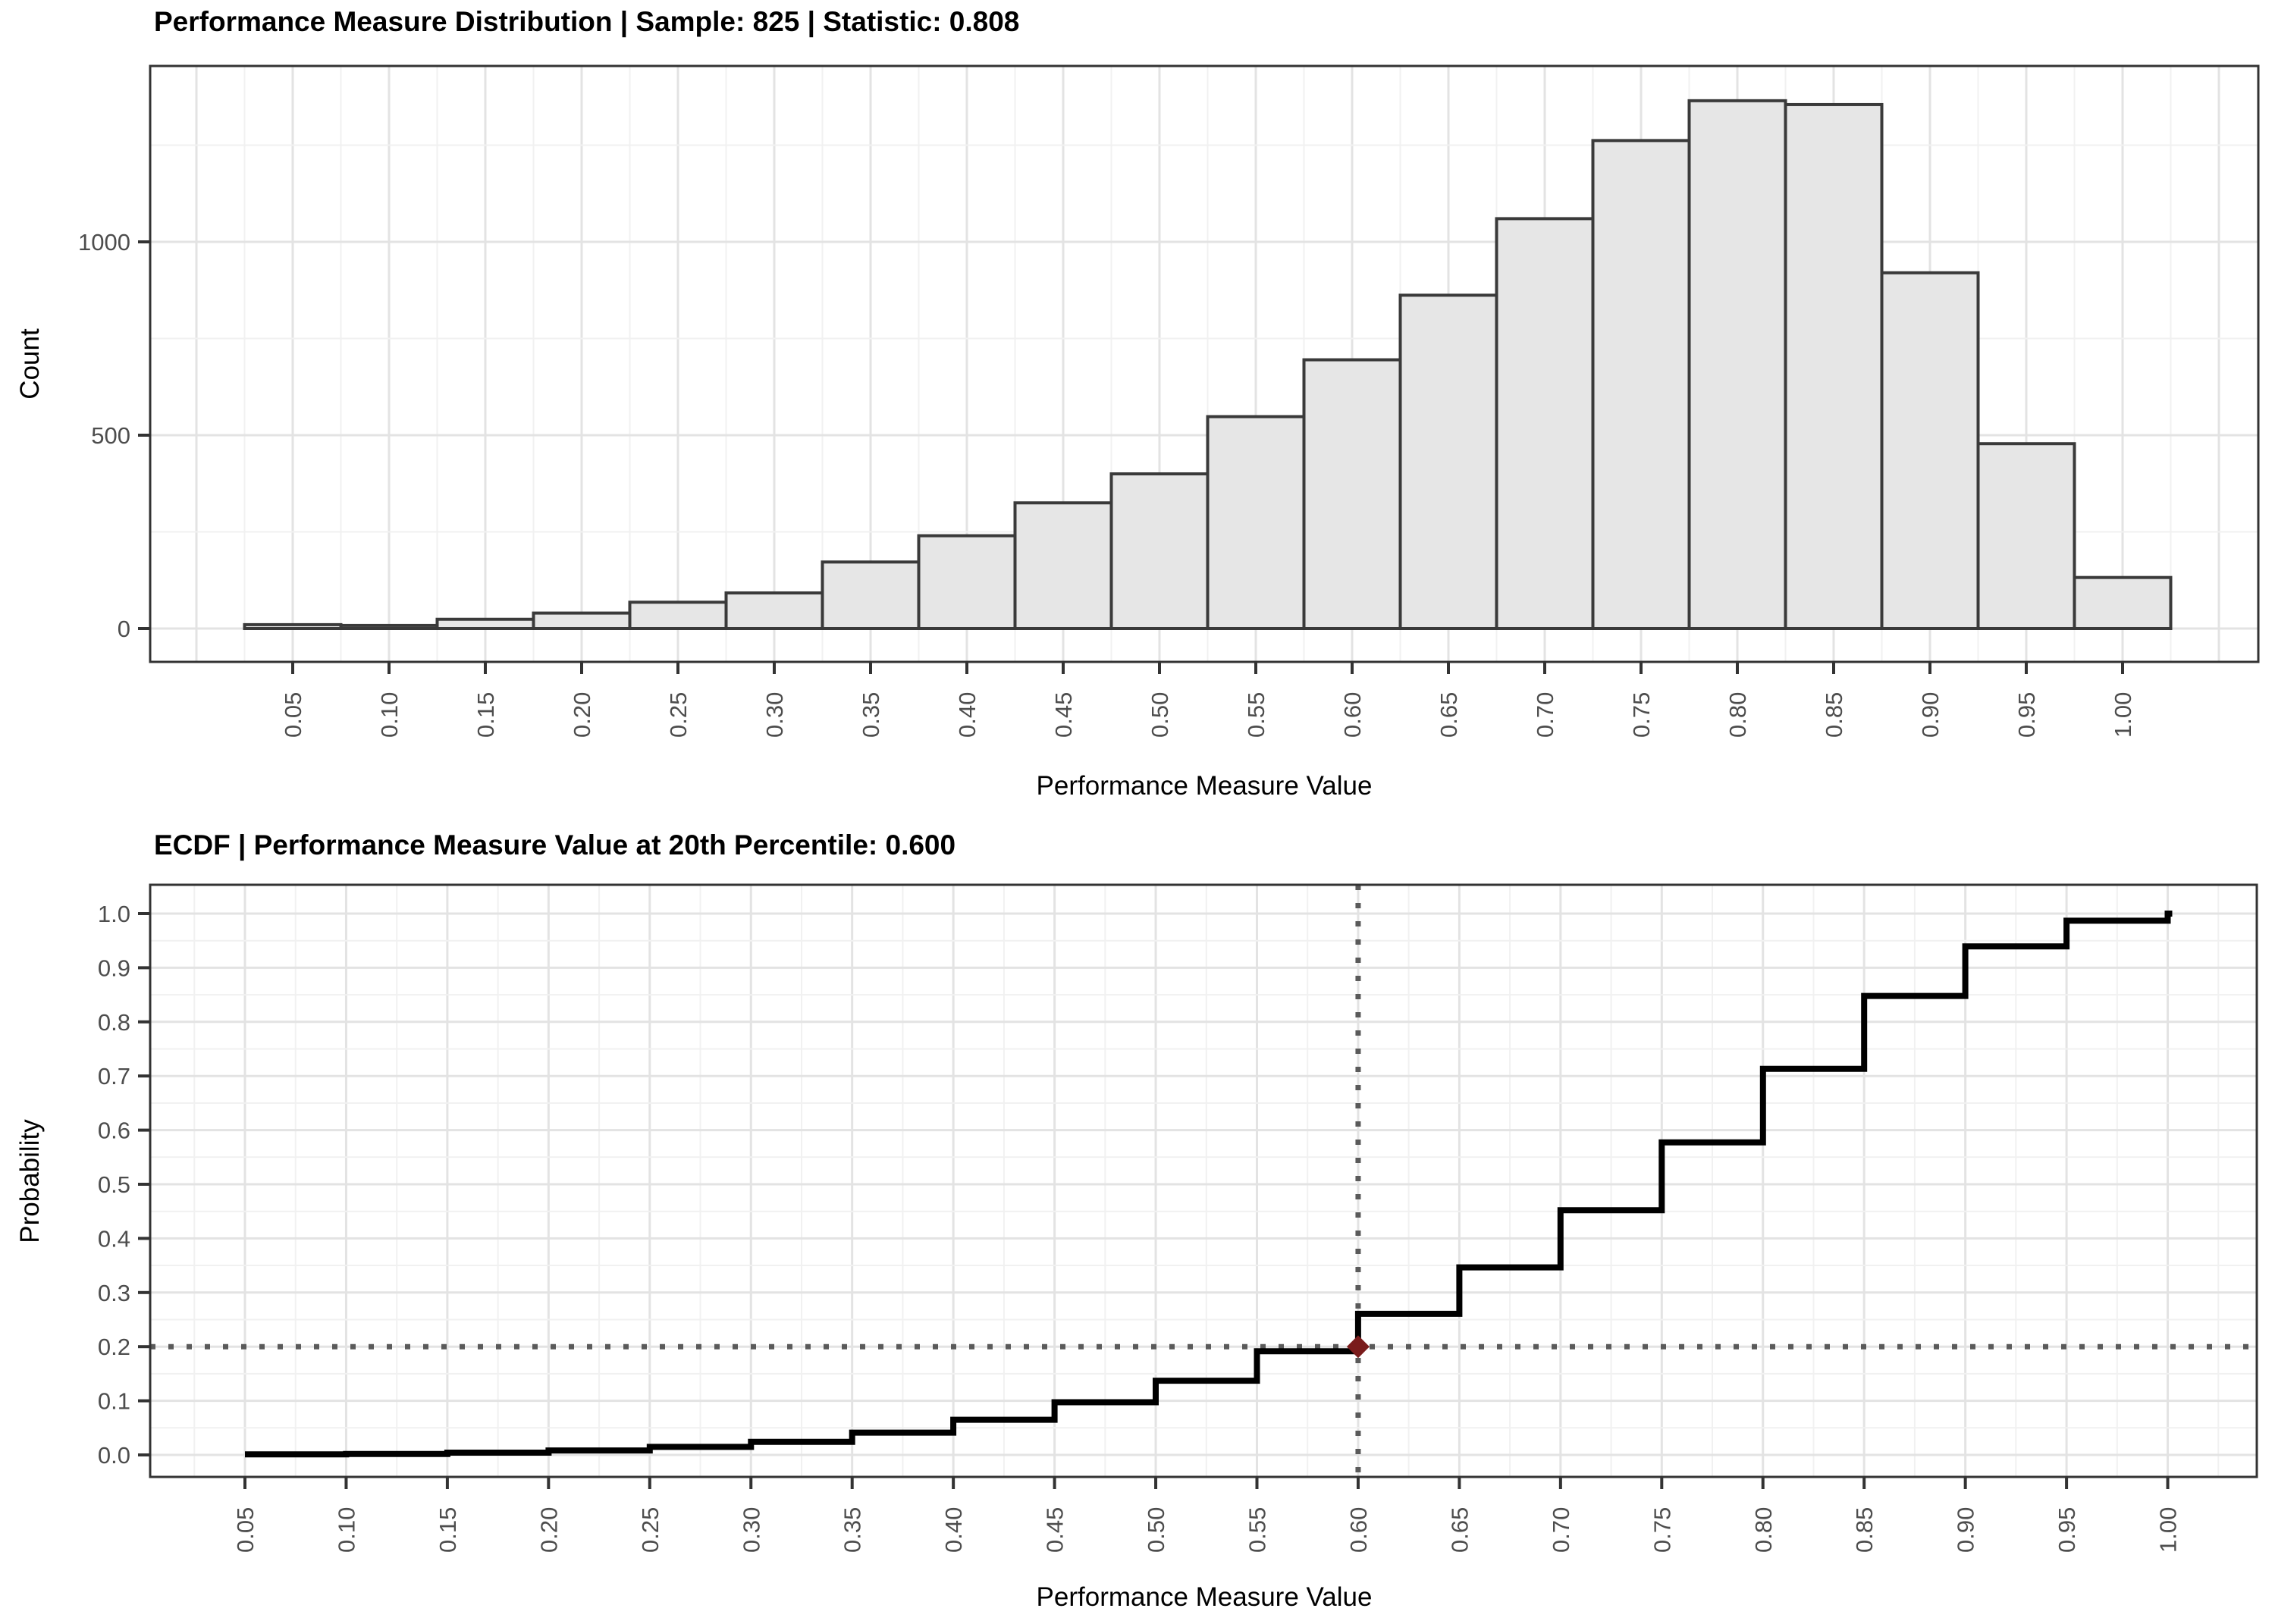  I want to click on y-tick-label: 0.2, so click(114, 1347).